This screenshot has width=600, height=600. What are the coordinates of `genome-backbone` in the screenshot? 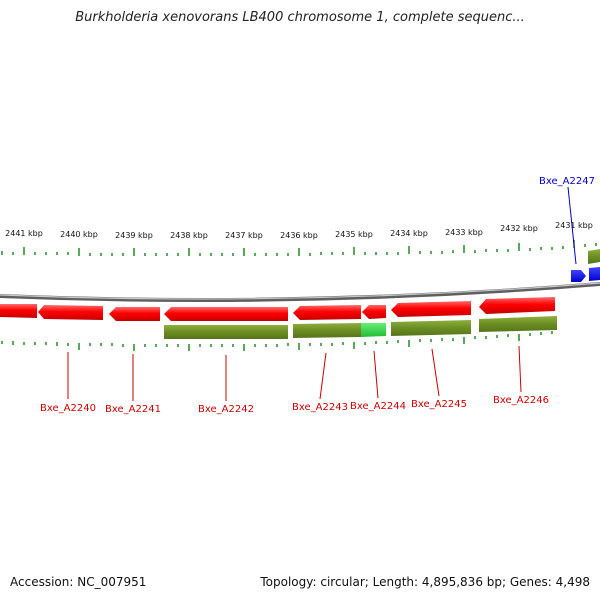 It's located at (300, 292).